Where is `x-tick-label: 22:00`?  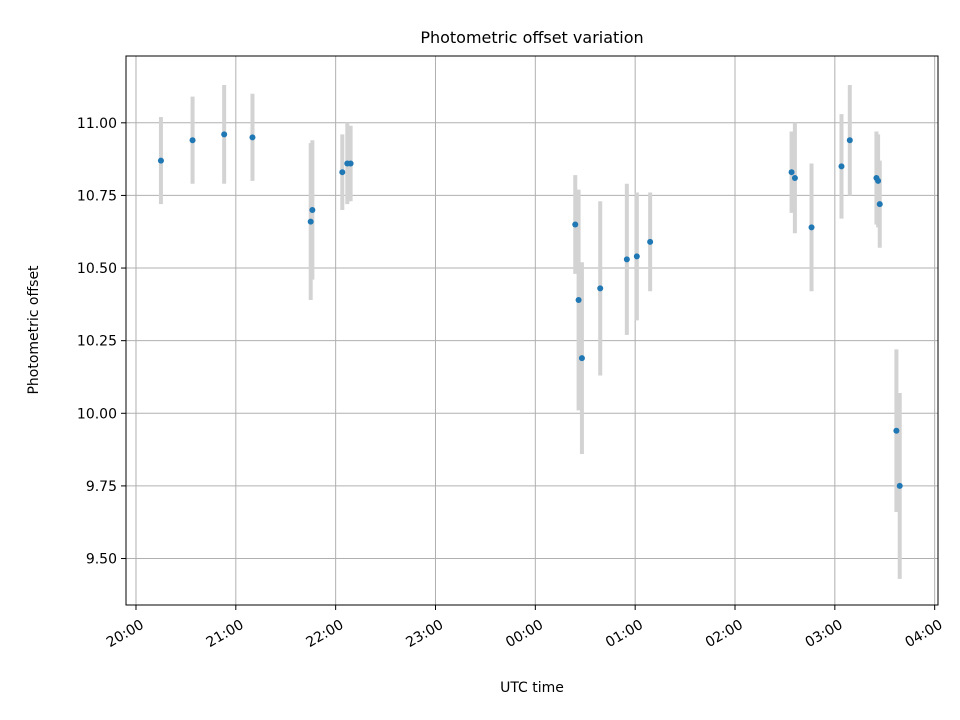
x-tick-label: 22:00 is located at coordinates (325, 634).